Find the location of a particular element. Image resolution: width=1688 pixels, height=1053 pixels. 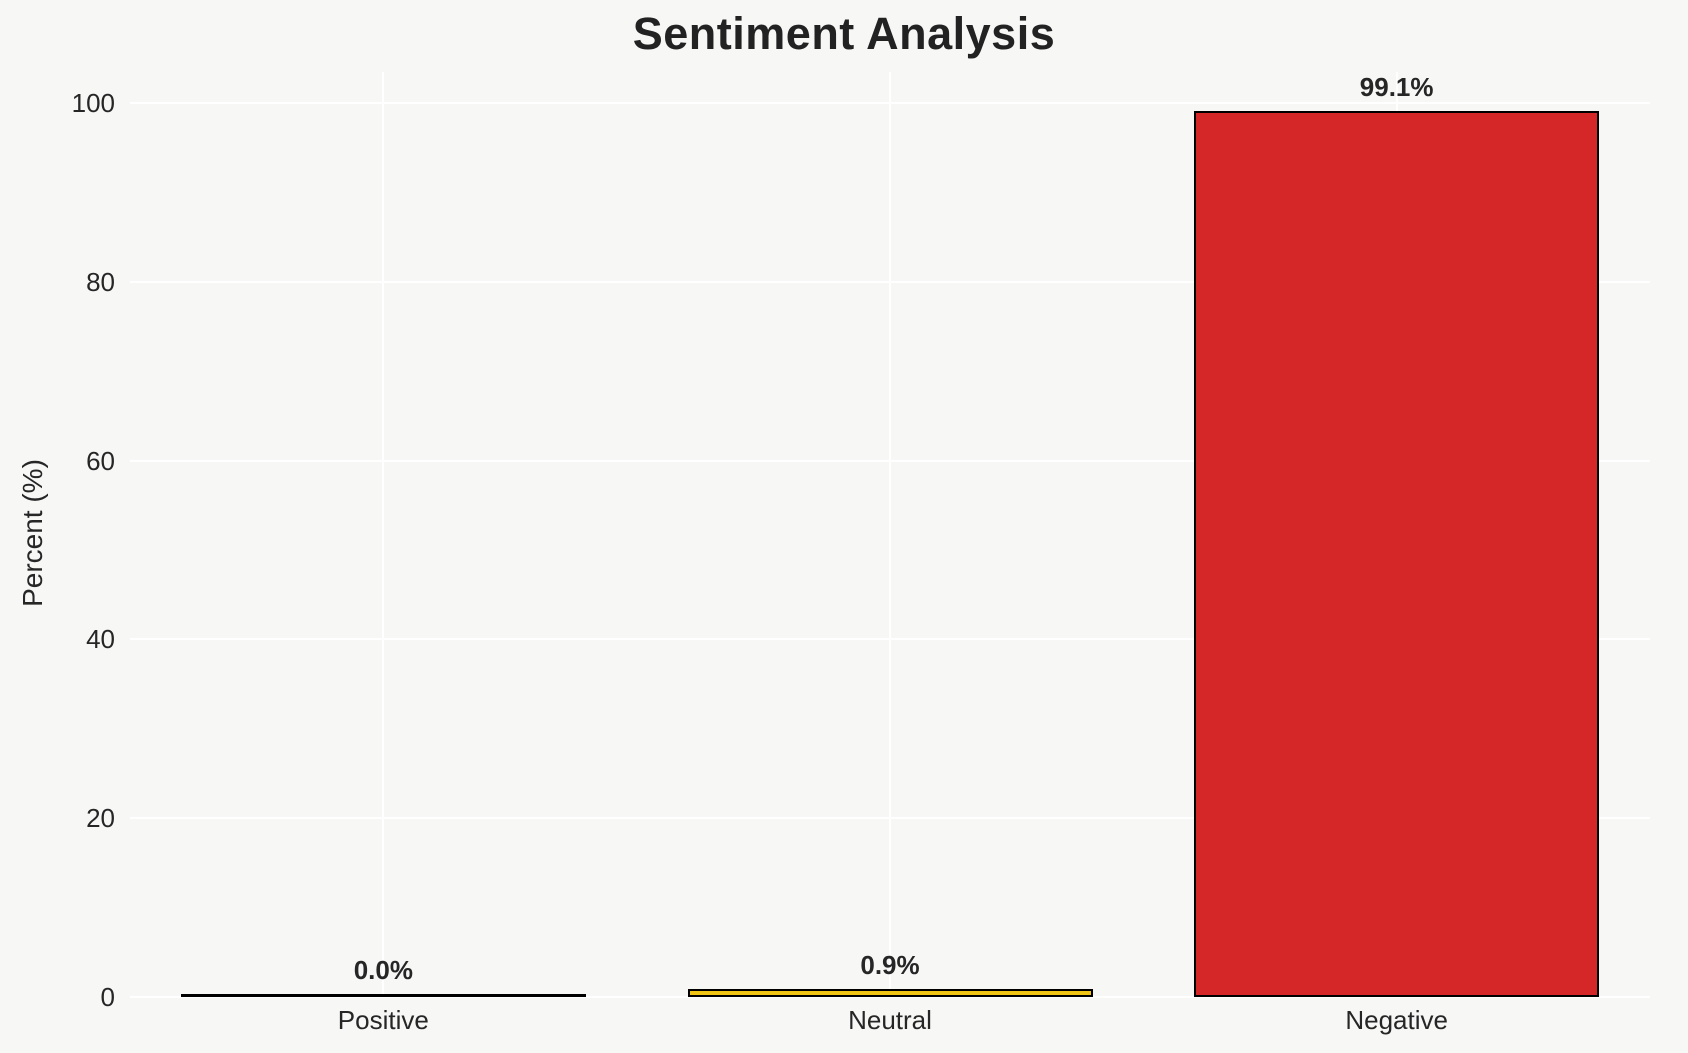

bar-positive is located at coordinates (383, 995).